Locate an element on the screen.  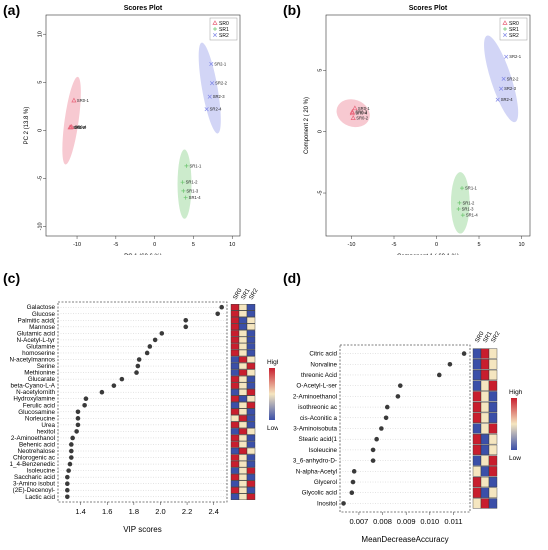
category-label: Saccharic acid is located at coordinates (34, 477).